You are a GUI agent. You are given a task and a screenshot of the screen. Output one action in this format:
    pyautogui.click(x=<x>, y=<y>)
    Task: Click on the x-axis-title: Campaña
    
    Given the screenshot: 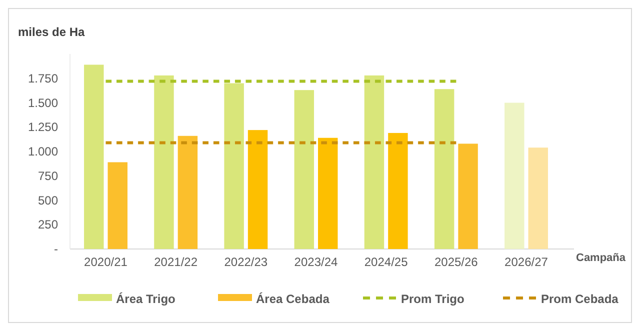 What is the action you would take?
    pyautogui.click(x=601, y=258)
    